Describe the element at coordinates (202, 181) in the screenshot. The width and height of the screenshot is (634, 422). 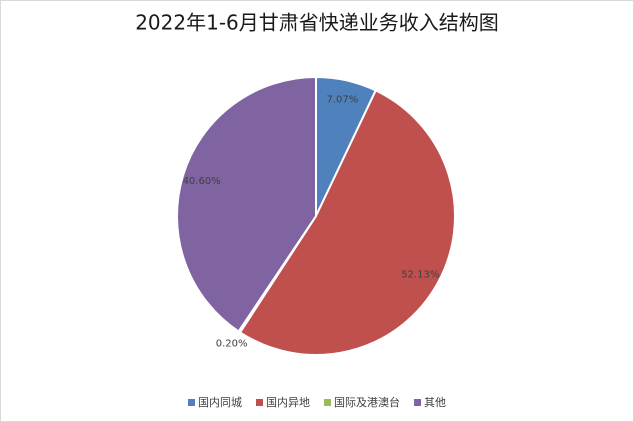
I see `data-label: 40.60%` at that location.